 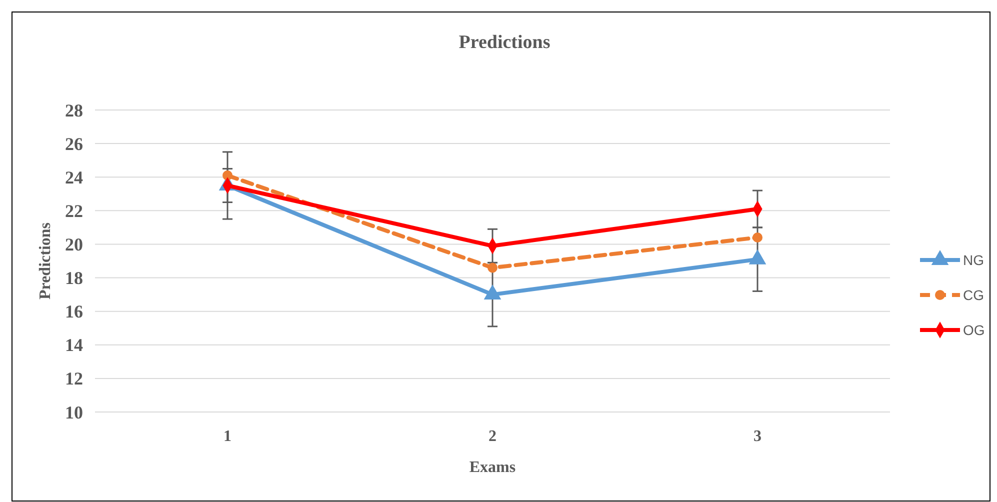 What do you see at coordinates (973, 294) in the screenshot?
I see `legend-label: CG` at bounding box center [973, 294].